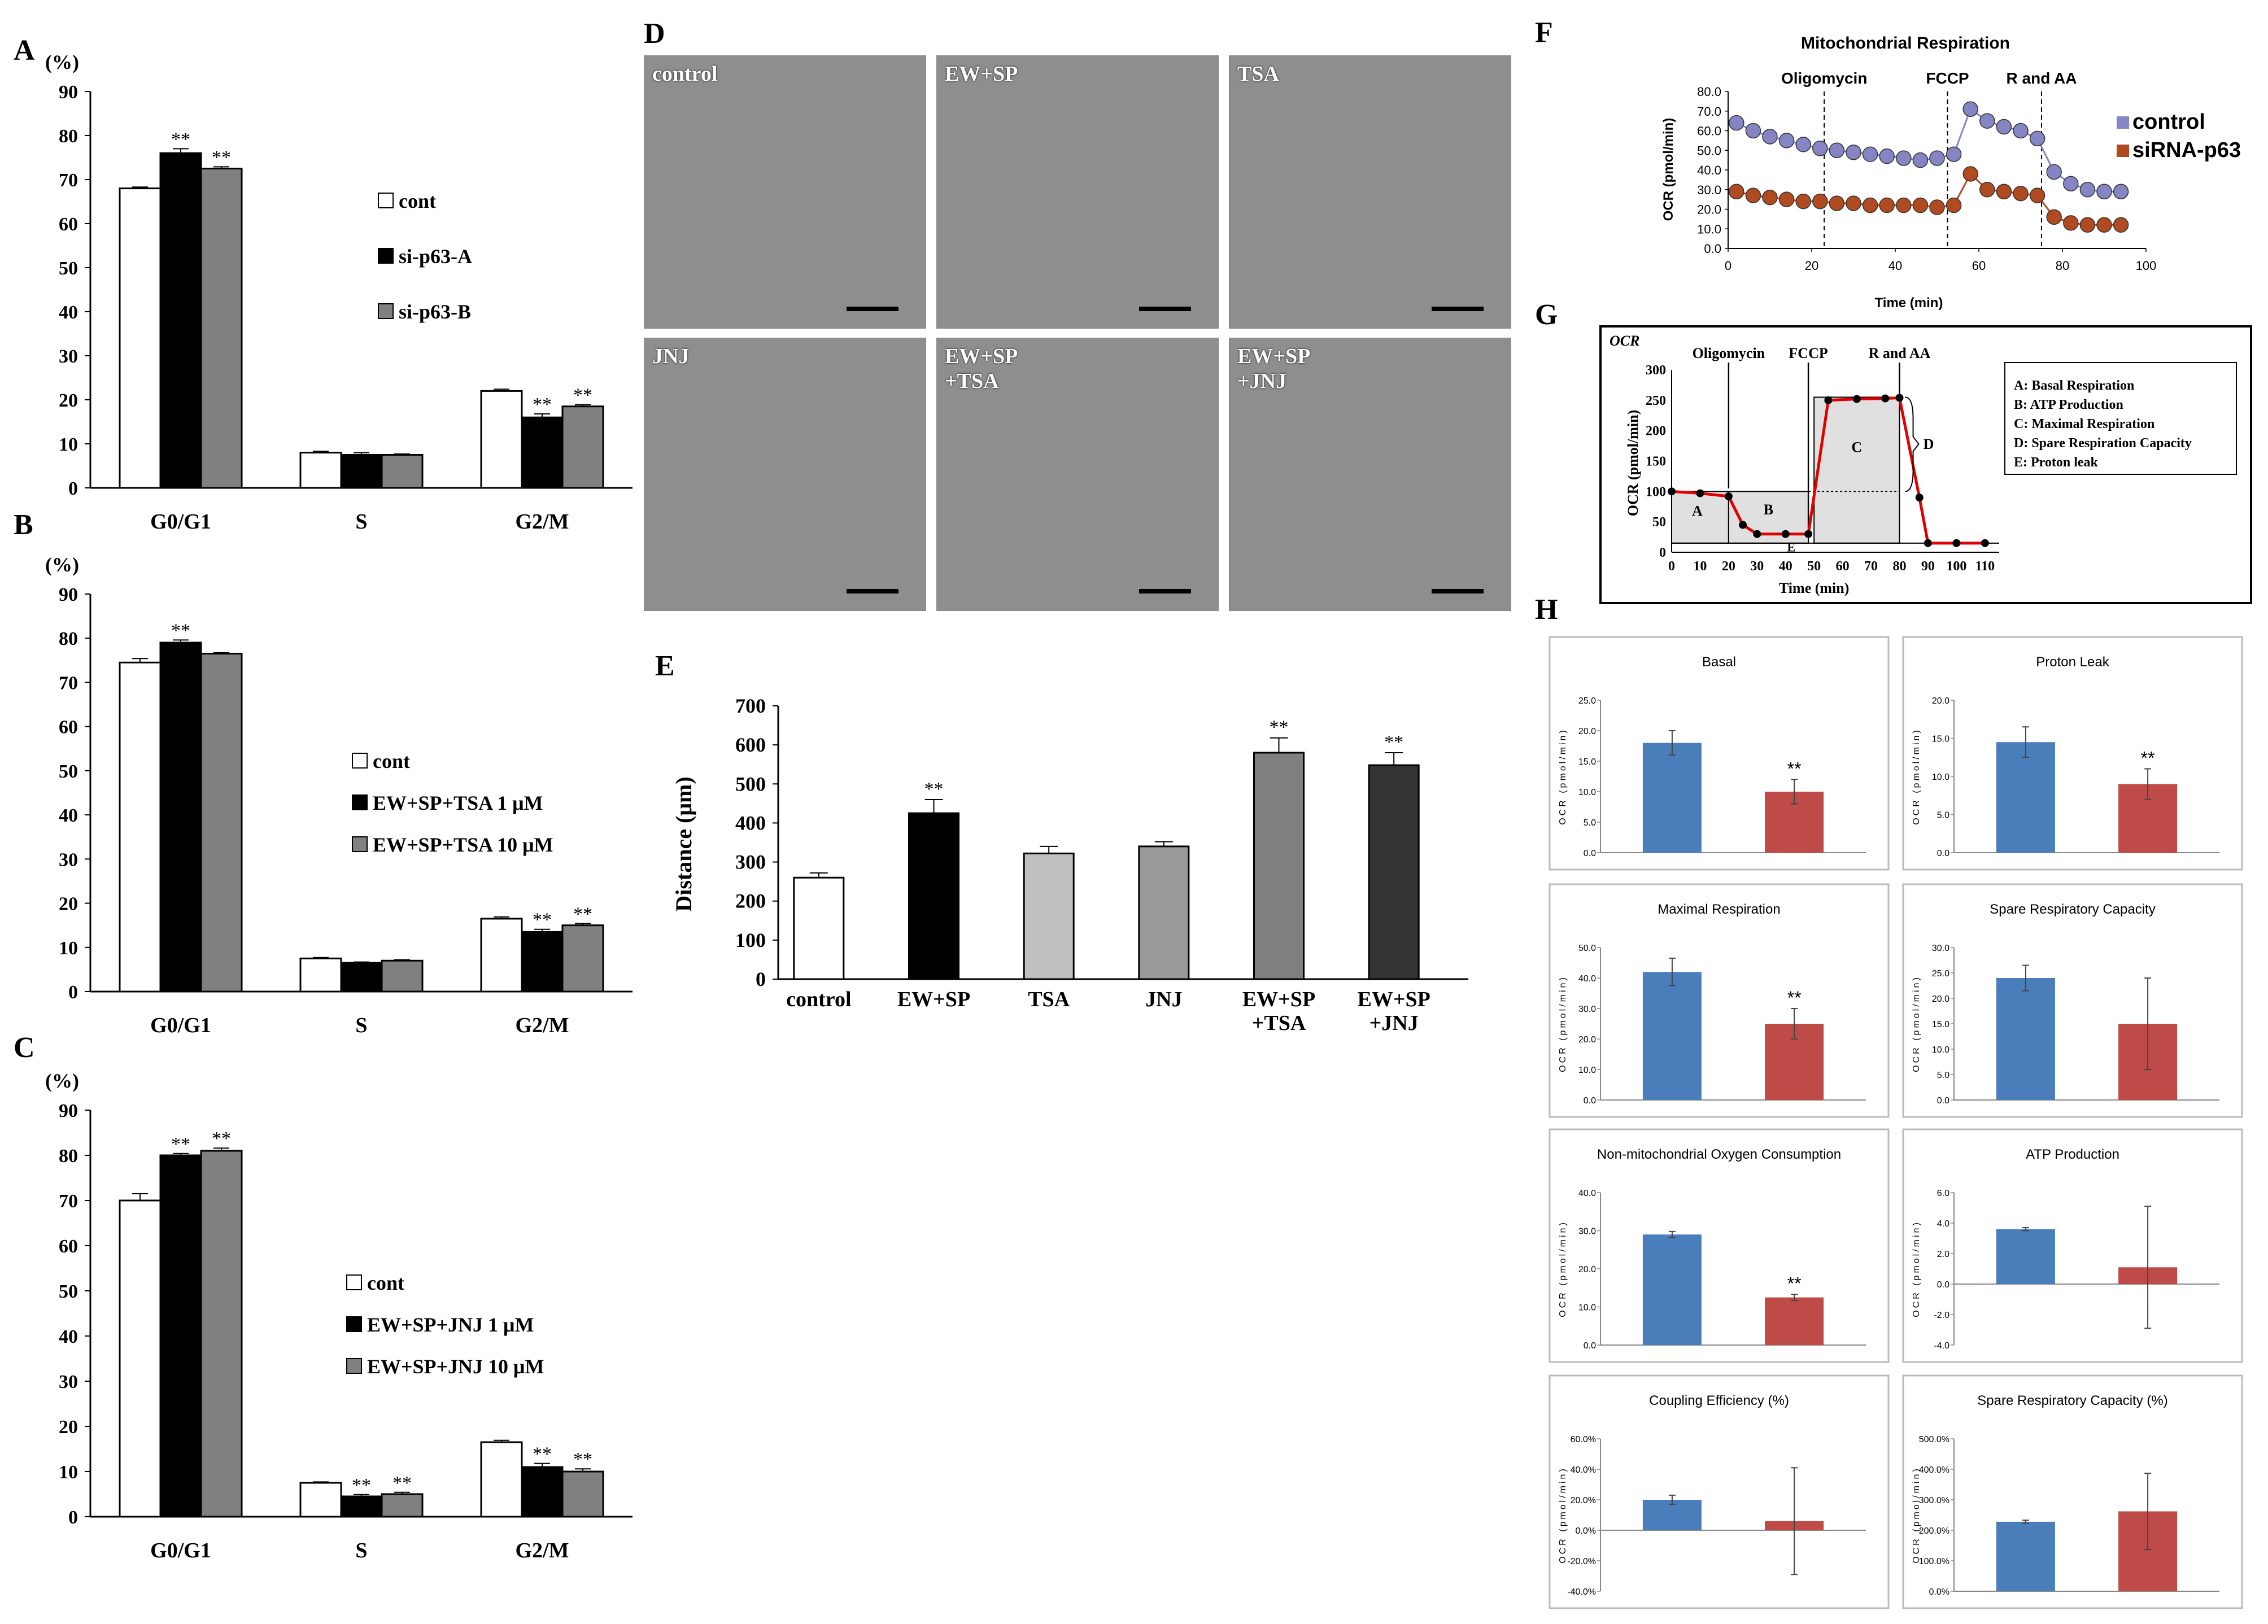 This screenshot has height=1624, width=2268. I want to click on subplot-title: ATP Production, so click(2072, 1154).